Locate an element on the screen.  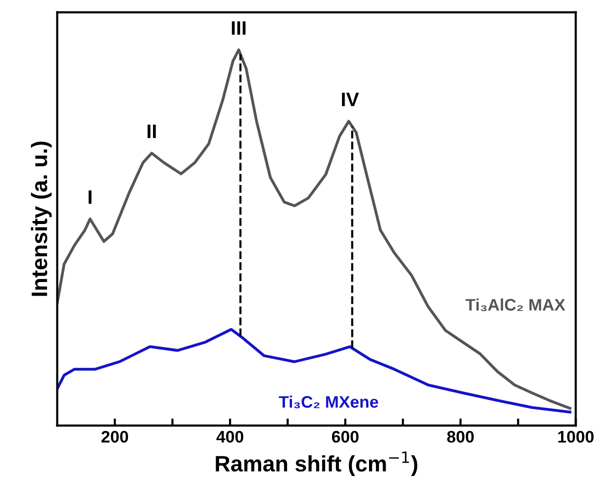
x-tick-label: 200 is located at coordinates (115, 436).